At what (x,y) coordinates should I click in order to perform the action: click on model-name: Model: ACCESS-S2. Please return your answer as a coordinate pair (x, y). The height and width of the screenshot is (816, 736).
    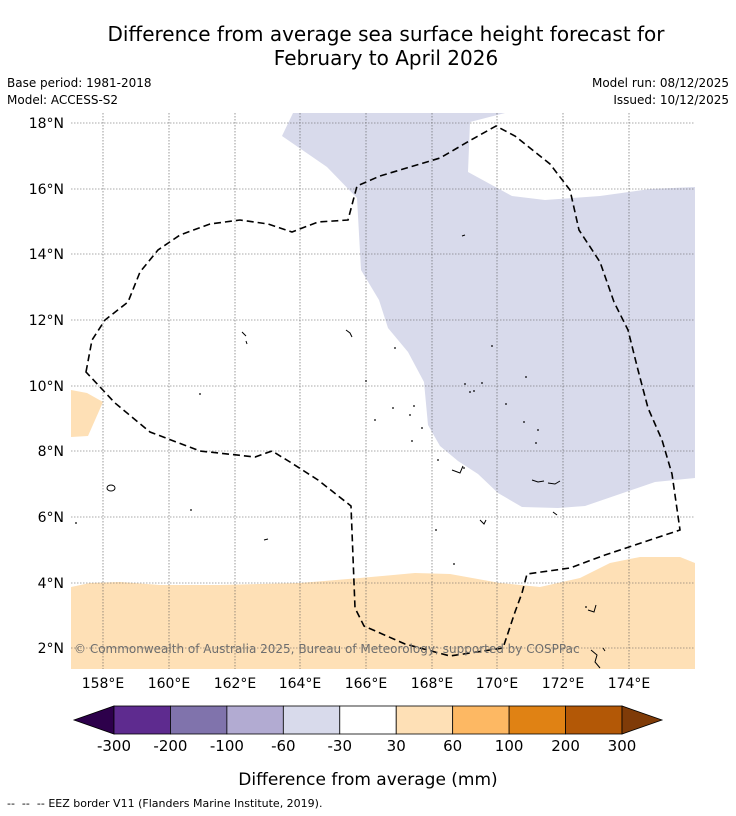
    Looking at the image, I should click on (63, 100).